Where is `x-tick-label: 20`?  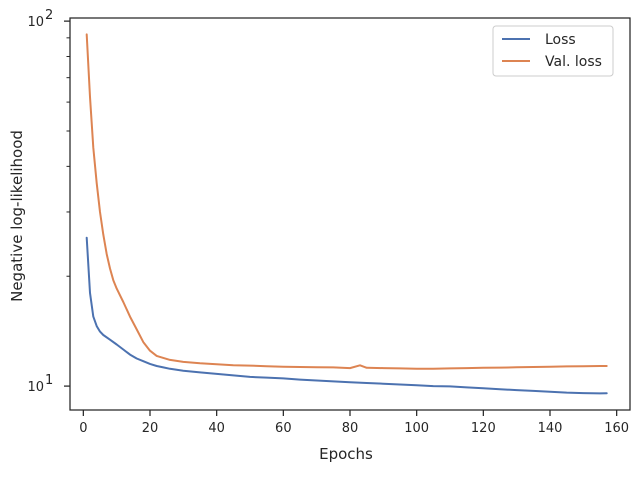
x-tick-label: 20 is located at coordinates (150, 428).